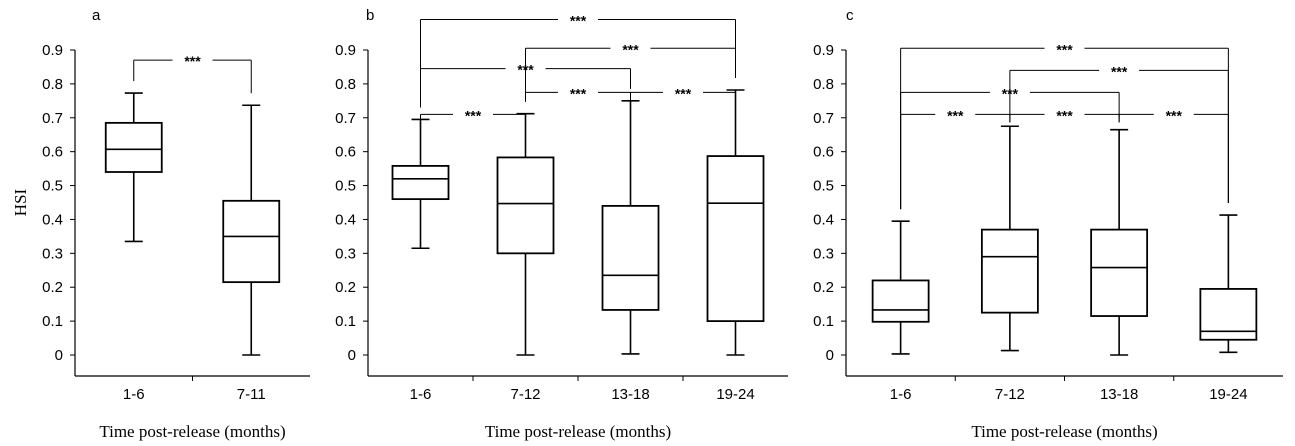  Describe the element at coordinates (96, 15) in the screenshot. I see `panel-label-a: a` at that location.